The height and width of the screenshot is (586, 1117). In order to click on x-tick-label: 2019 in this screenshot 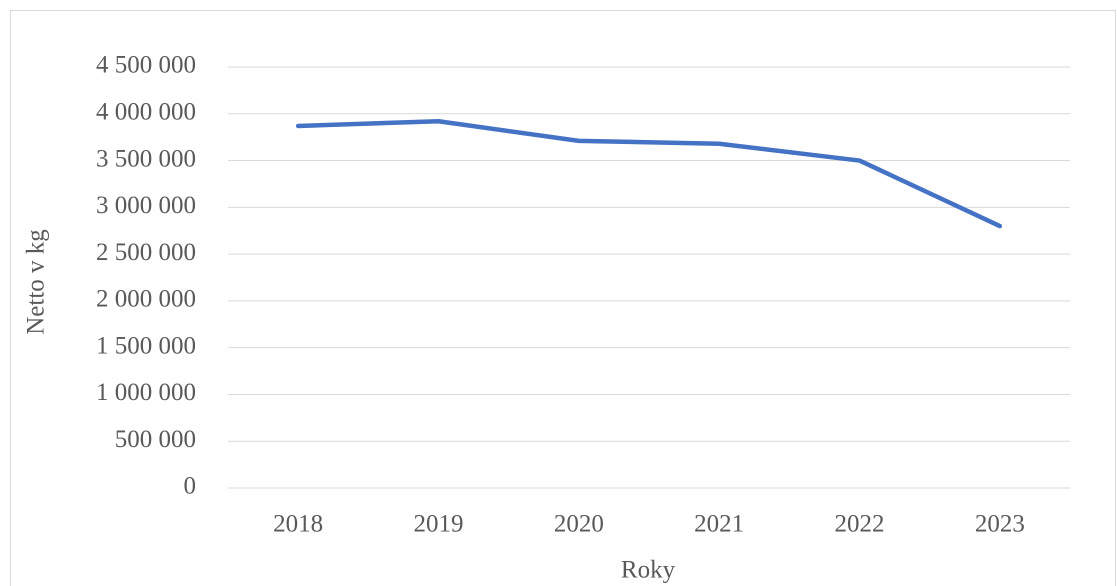, I will do `click(439, 524)`.